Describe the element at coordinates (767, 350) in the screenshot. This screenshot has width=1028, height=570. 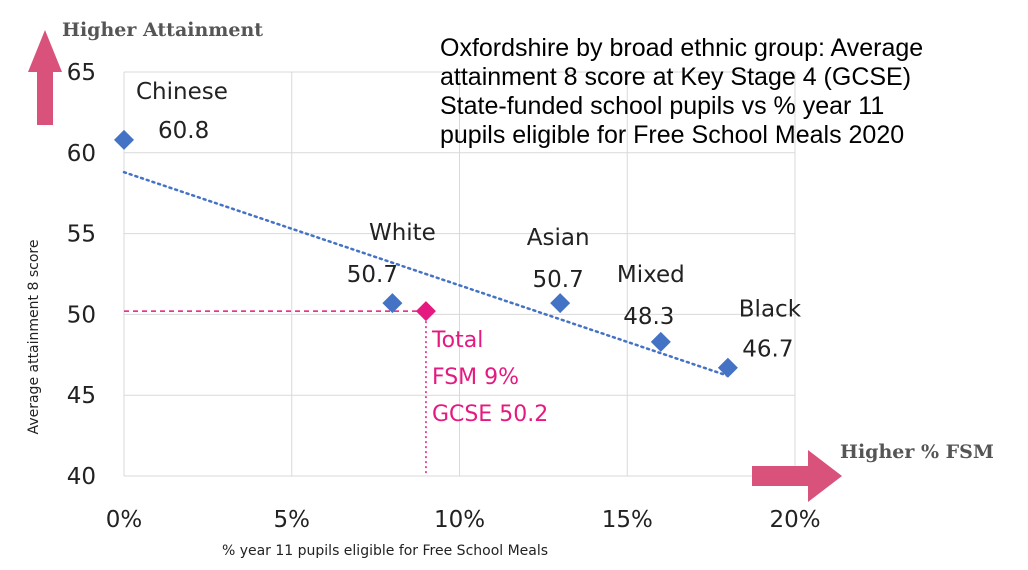
I see `point-value-label: 46.7` at that location.